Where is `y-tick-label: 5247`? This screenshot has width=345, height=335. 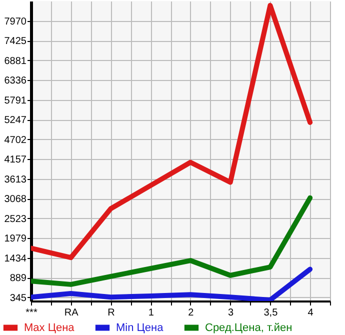
y-tick-label: 5247 is located at coordinates (15, 120).